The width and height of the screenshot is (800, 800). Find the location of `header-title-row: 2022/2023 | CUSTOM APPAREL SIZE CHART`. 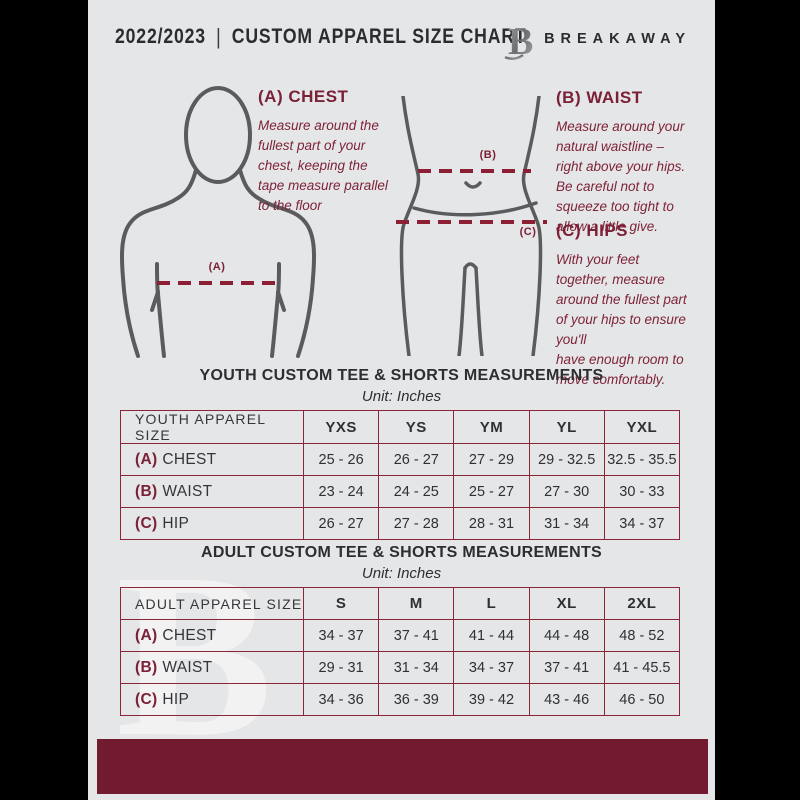

header-title-row: 2022/2023 | CUSTOM APPAREL SIZE CHART is located at coordinates (321, 37).